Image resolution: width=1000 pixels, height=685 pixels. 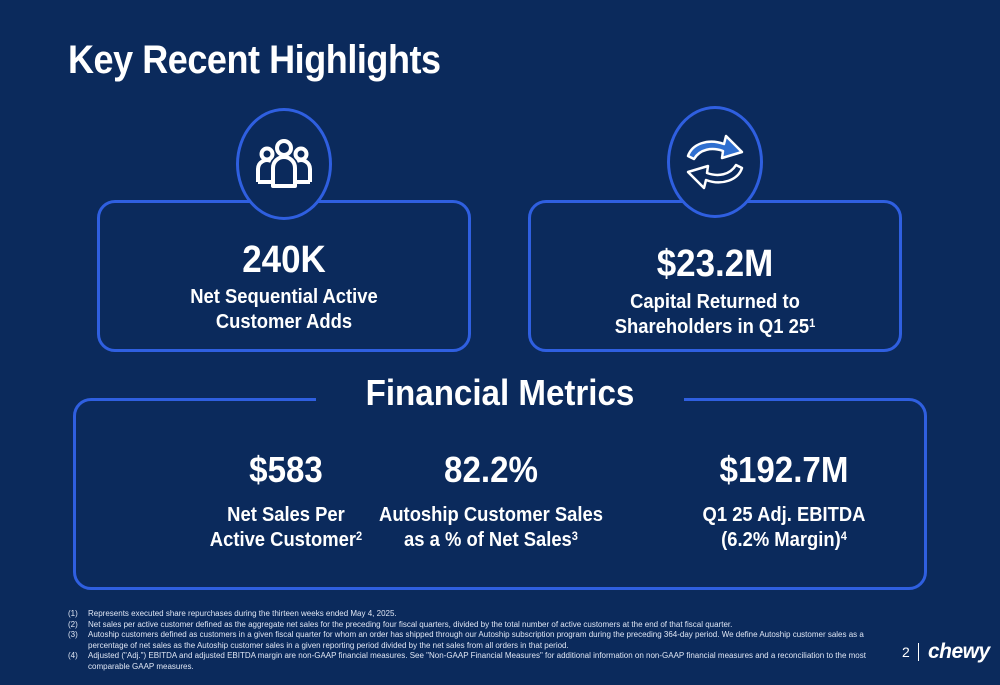 What do you see at coordinates (959, 651) in the screenshot?
I see `chewy-logo: chewy` at bounding box center [959, 651].